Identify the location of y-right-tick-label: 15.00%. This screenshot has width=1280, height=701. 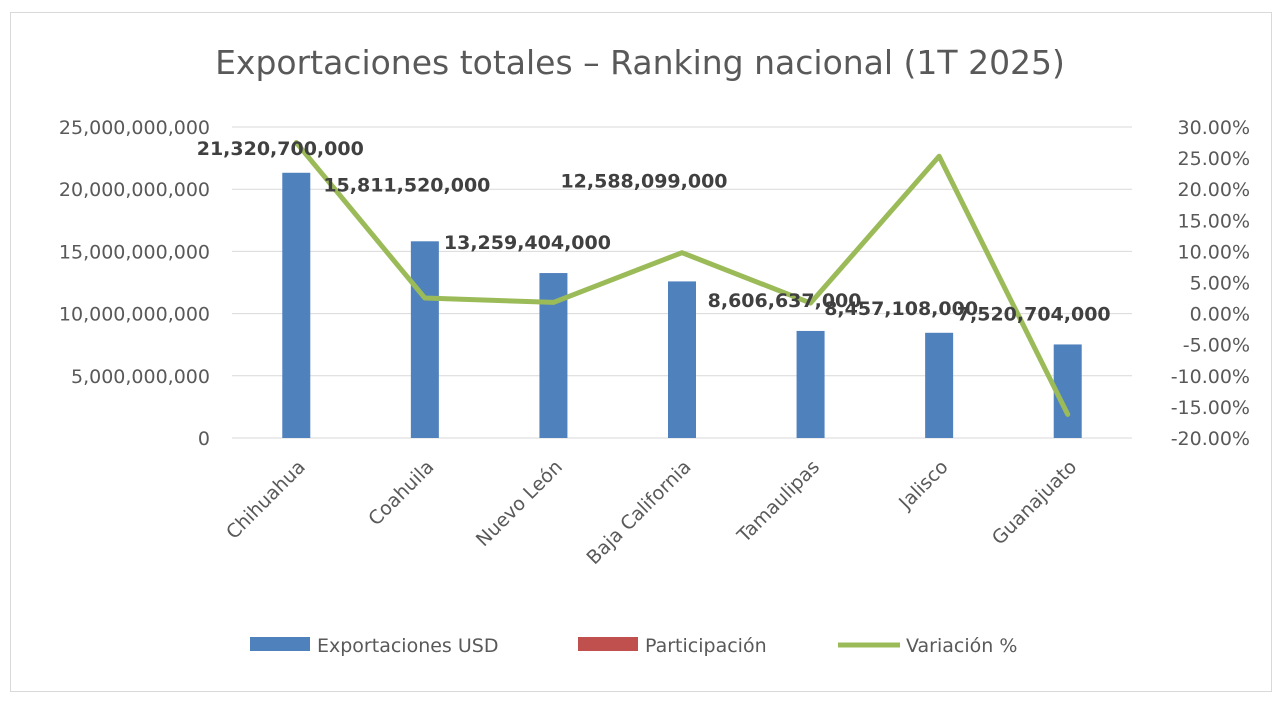
(1214, 221).